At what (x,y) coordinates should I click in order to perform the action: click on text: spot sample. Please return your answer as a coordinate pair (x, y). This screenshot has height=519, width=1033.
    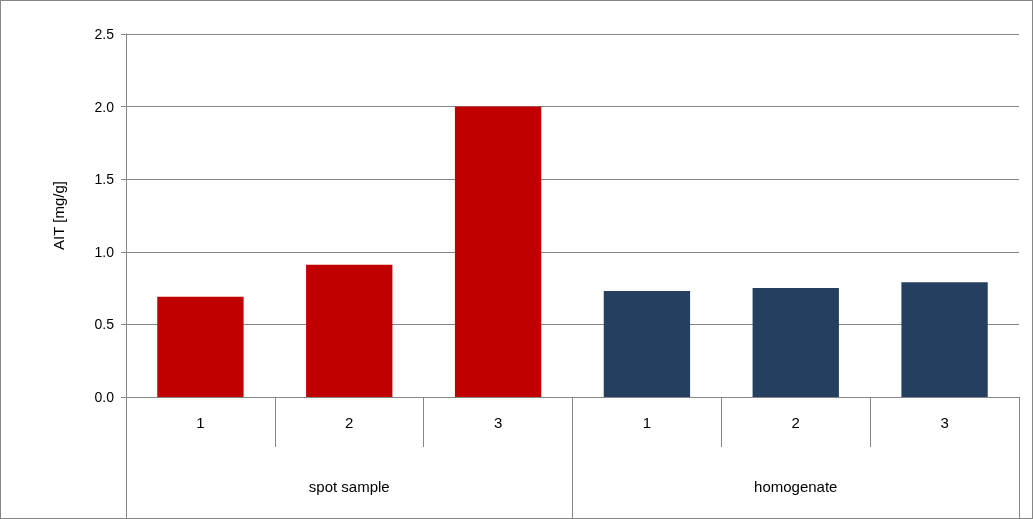
    Looking at the image, I should click on (349, 486).